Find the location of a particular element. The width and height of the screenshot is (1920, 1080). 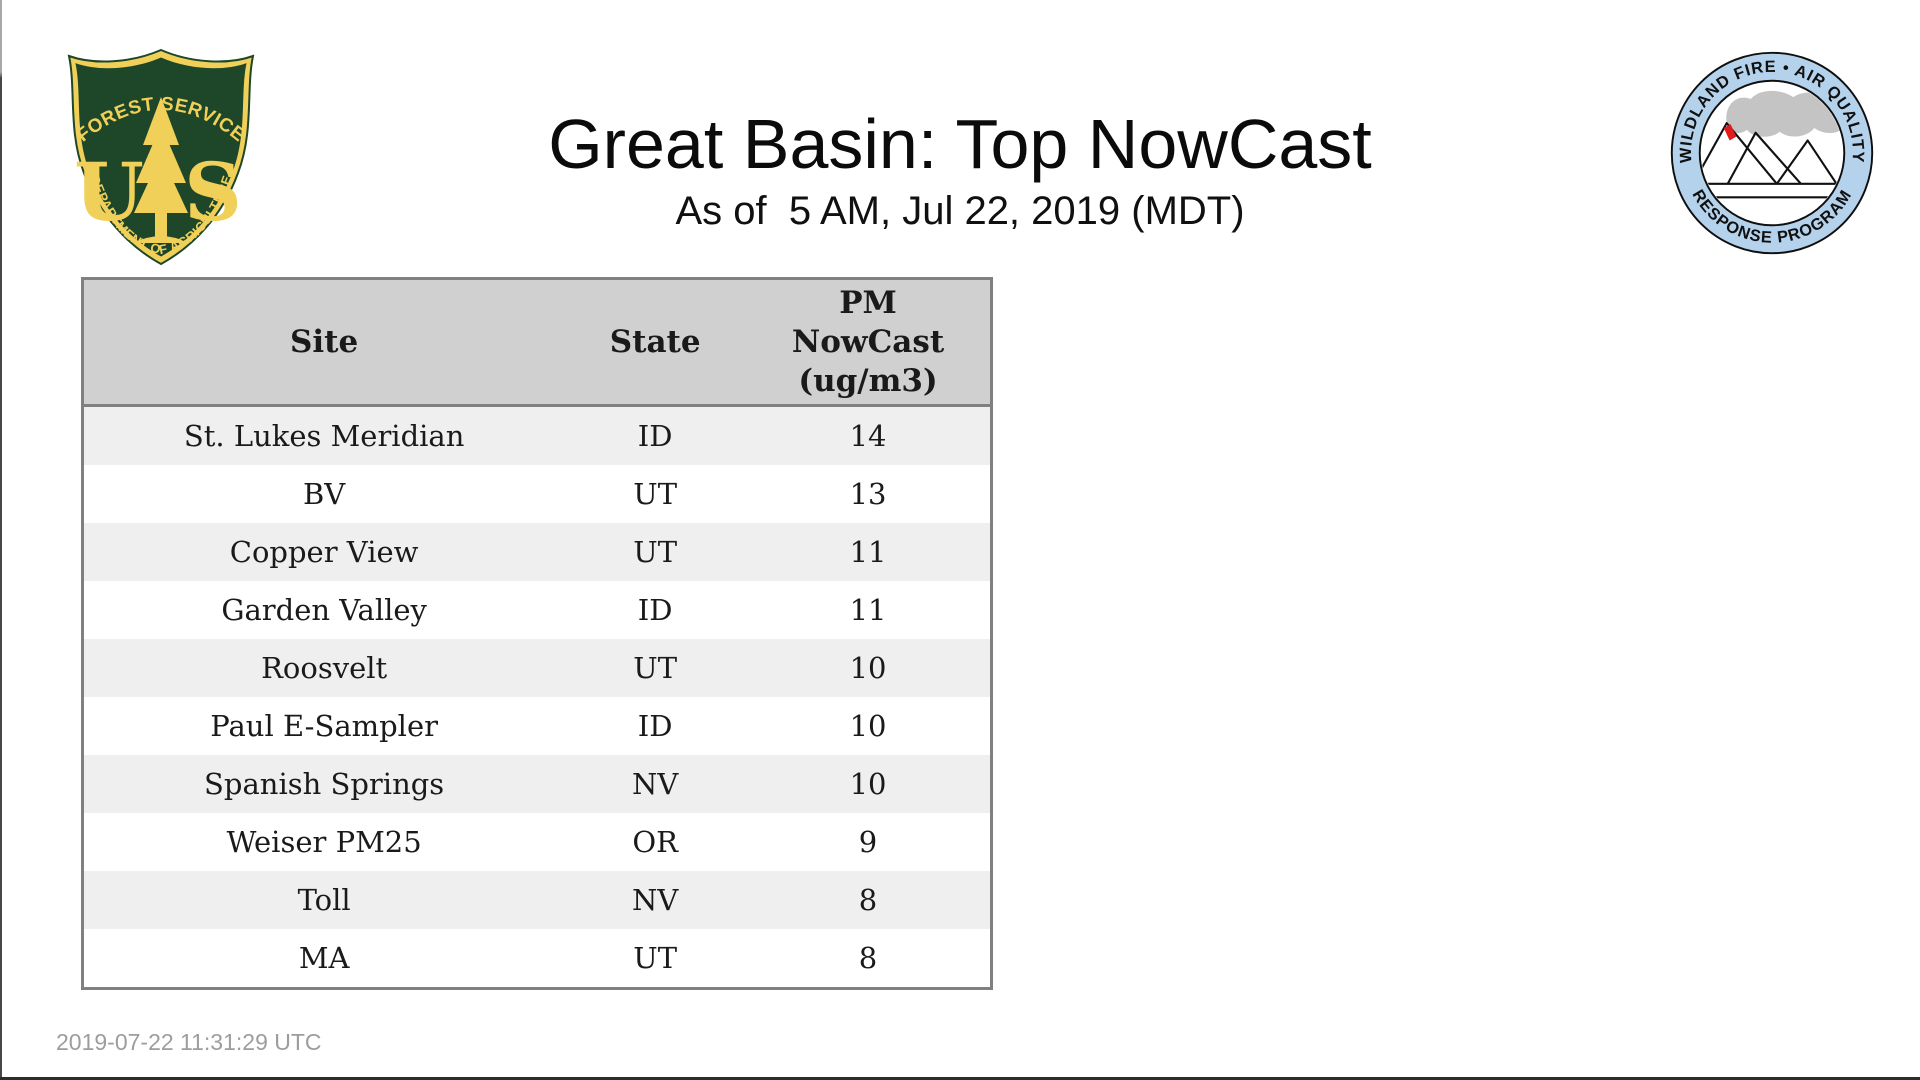

col-header-pm-nowcast: PM NowCast (ug/m3) is located at coordinates (869, 342).